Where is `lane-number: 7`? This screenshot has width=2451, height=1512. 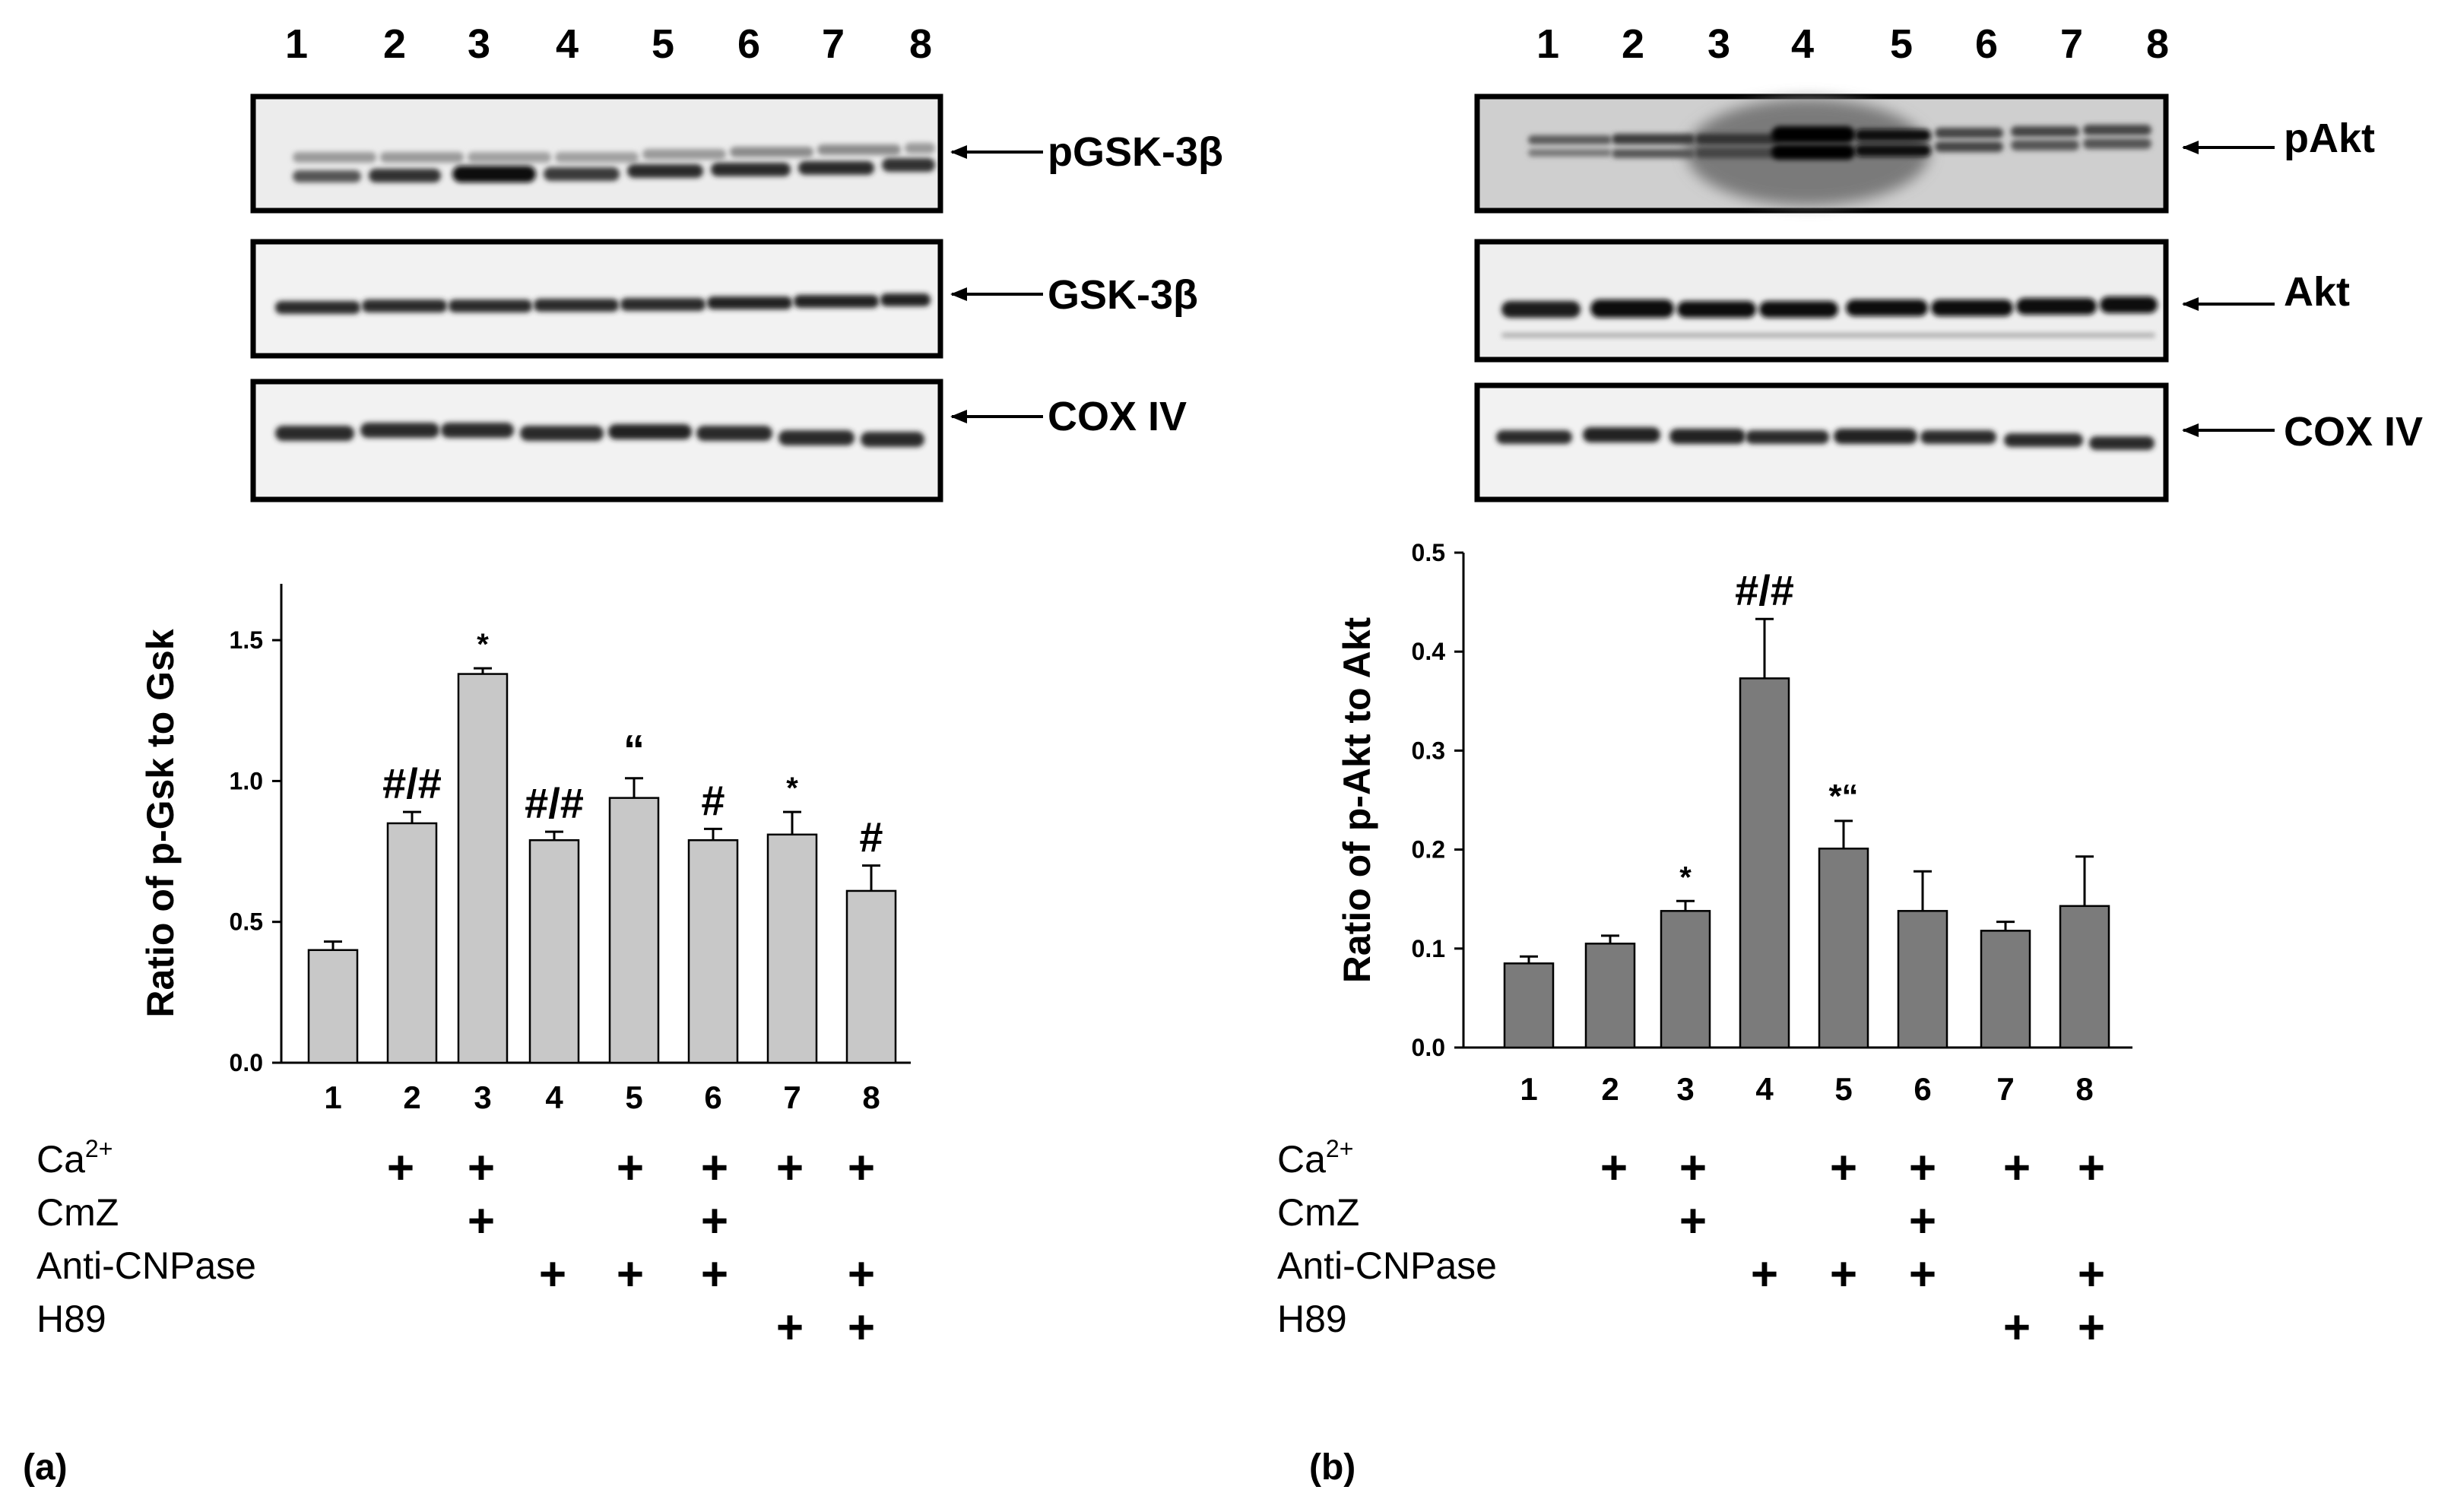 lane-number: 7 is located at coordinates (833, 44).